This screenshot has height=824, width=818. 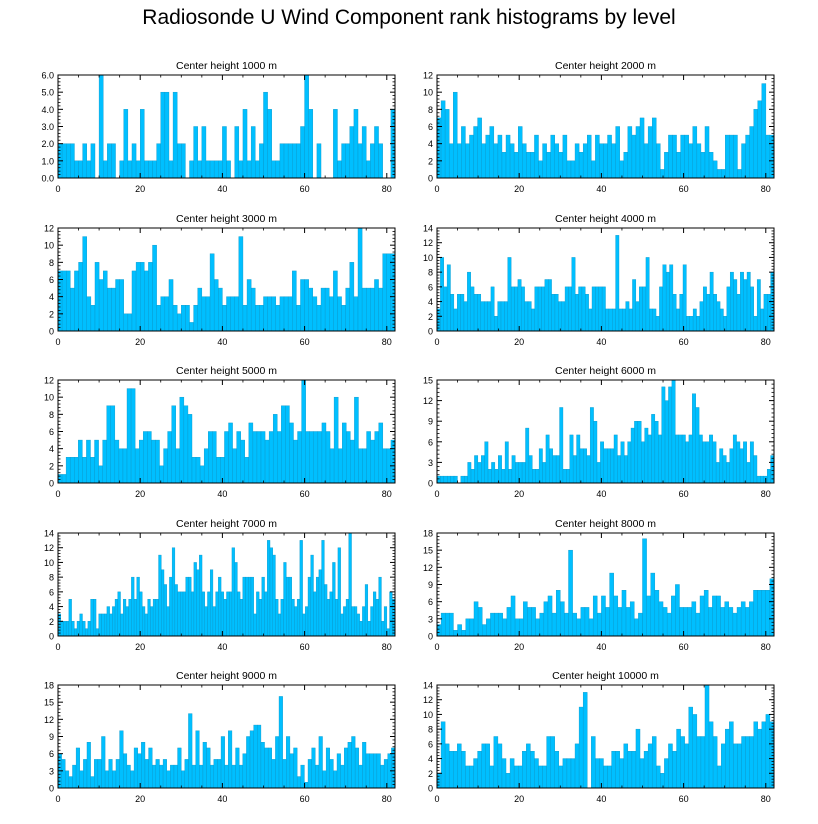 What do you see at coordinates (51, 592) in the screenshot?
I see `y-tick-label: 6` at bounding box center [51, 592].